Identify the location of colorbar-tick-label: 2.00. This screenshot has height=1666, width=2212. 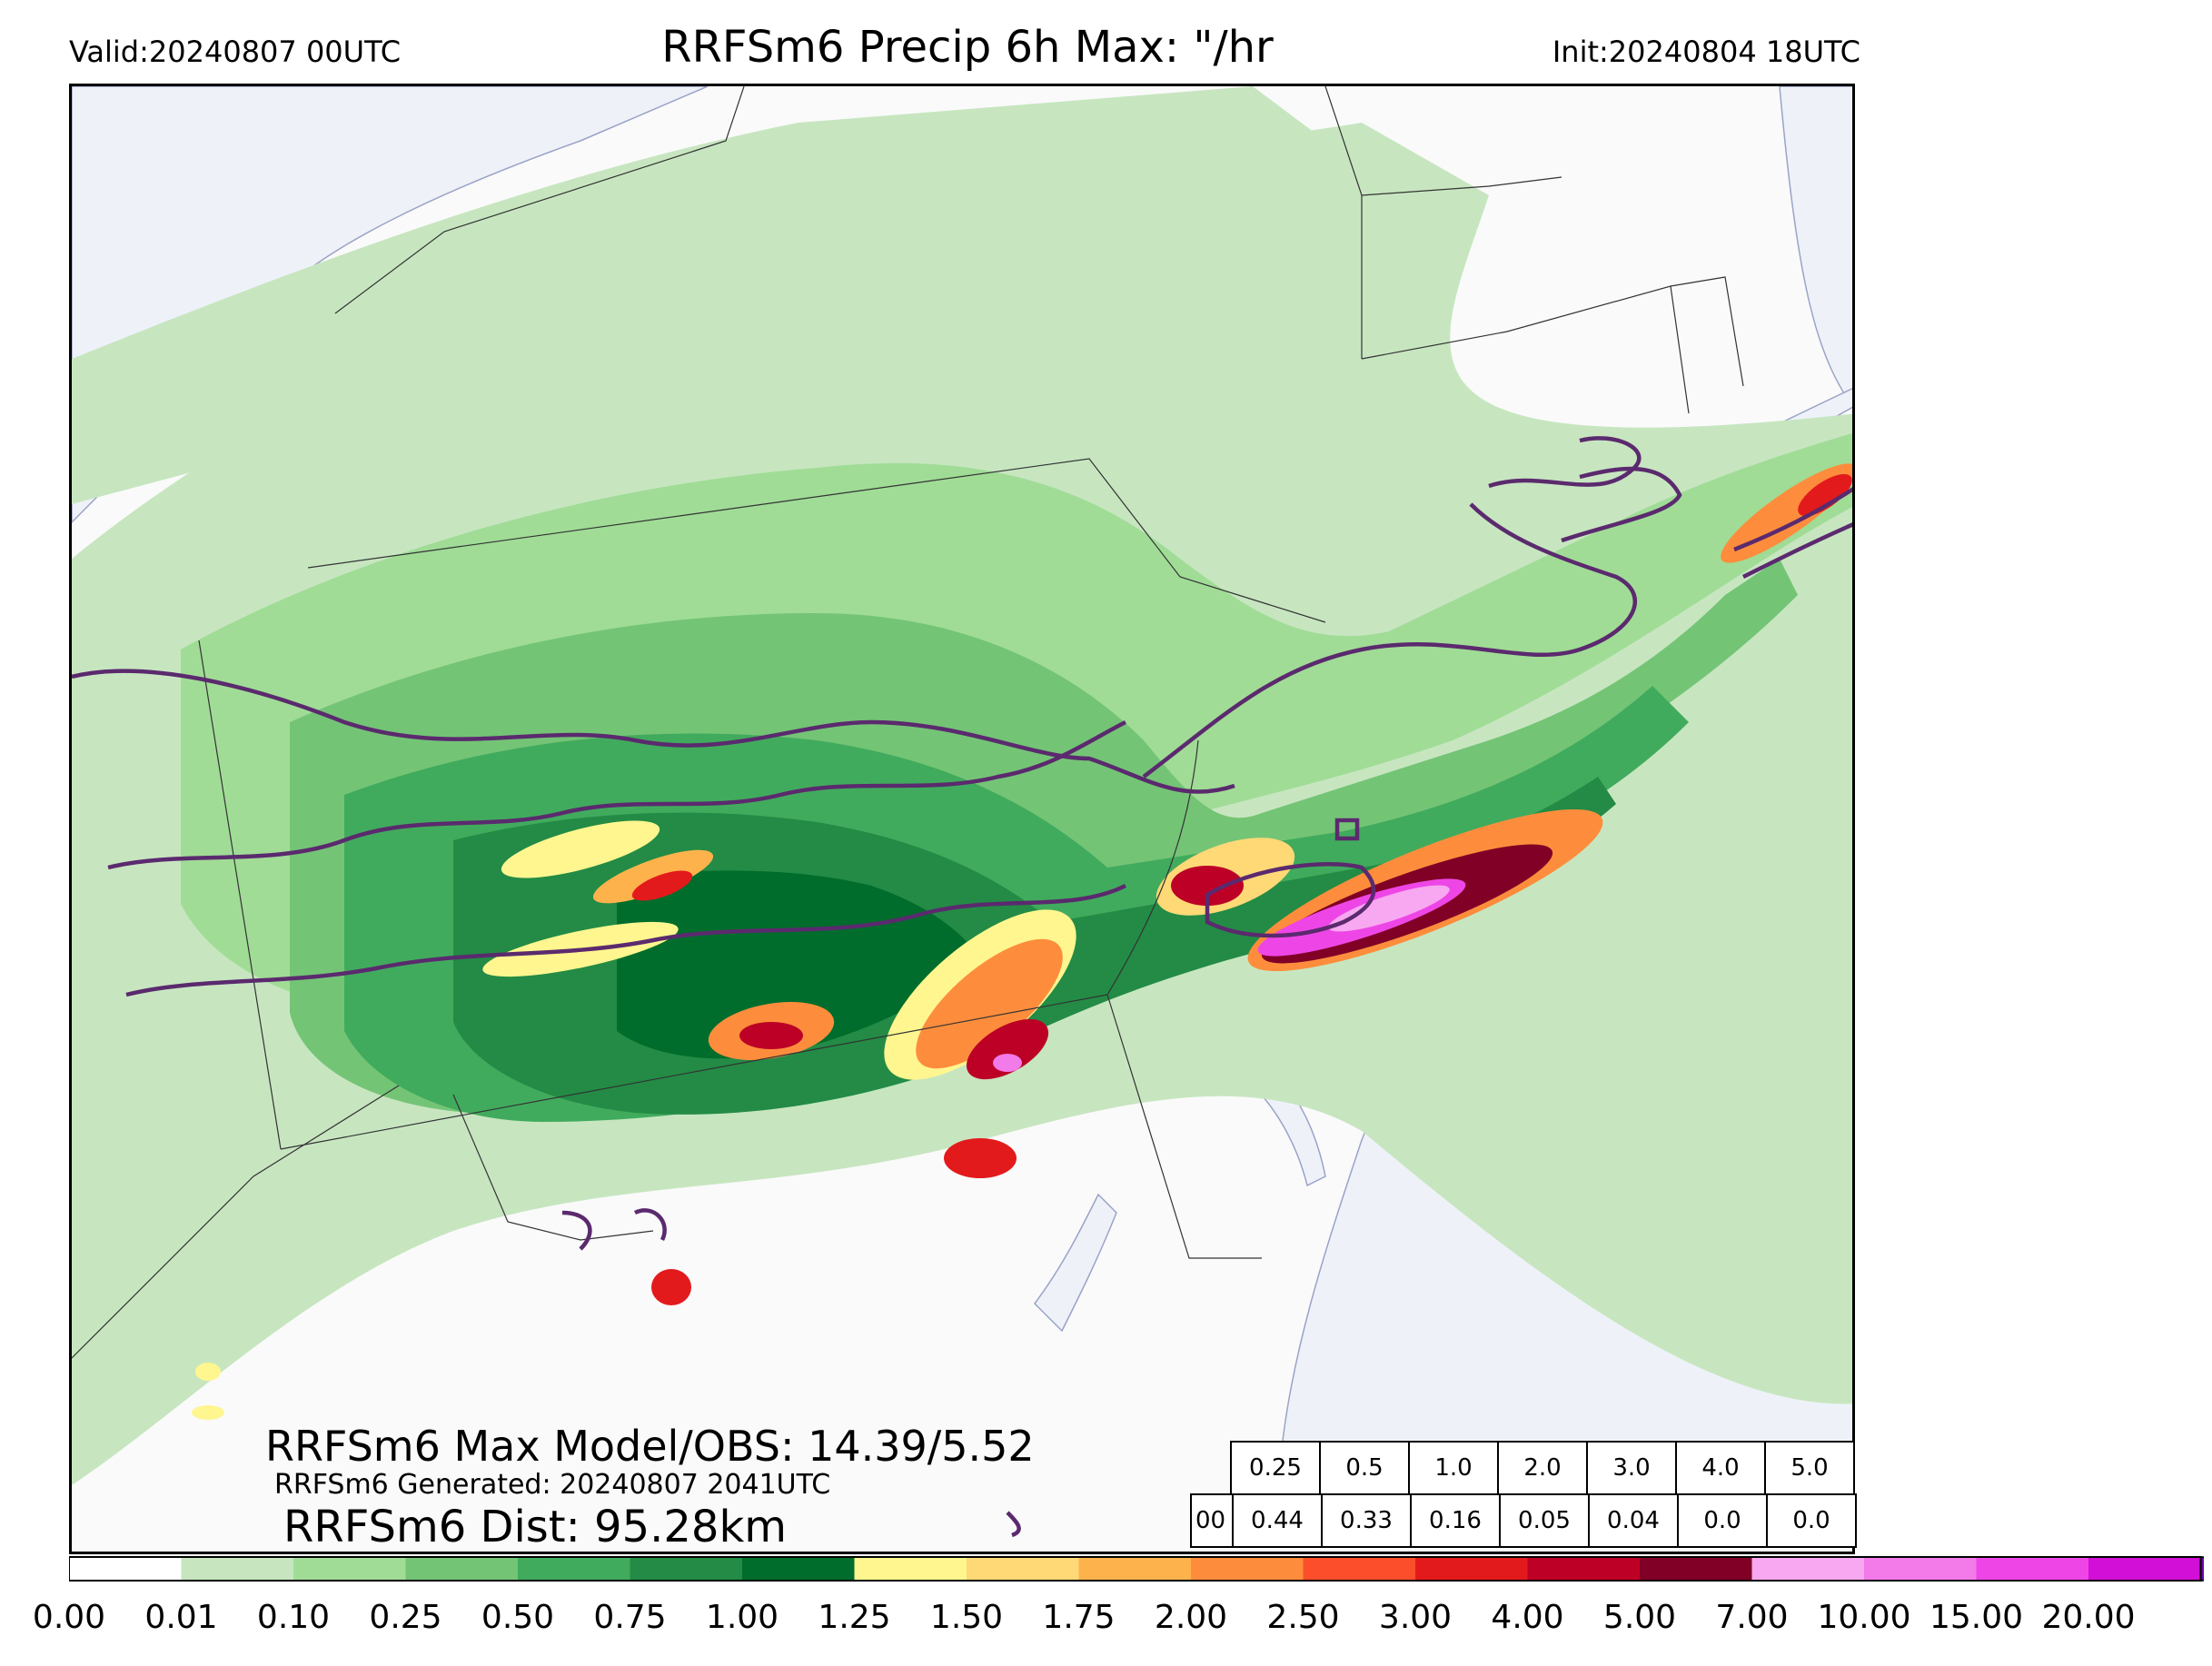
(1191, 1617).